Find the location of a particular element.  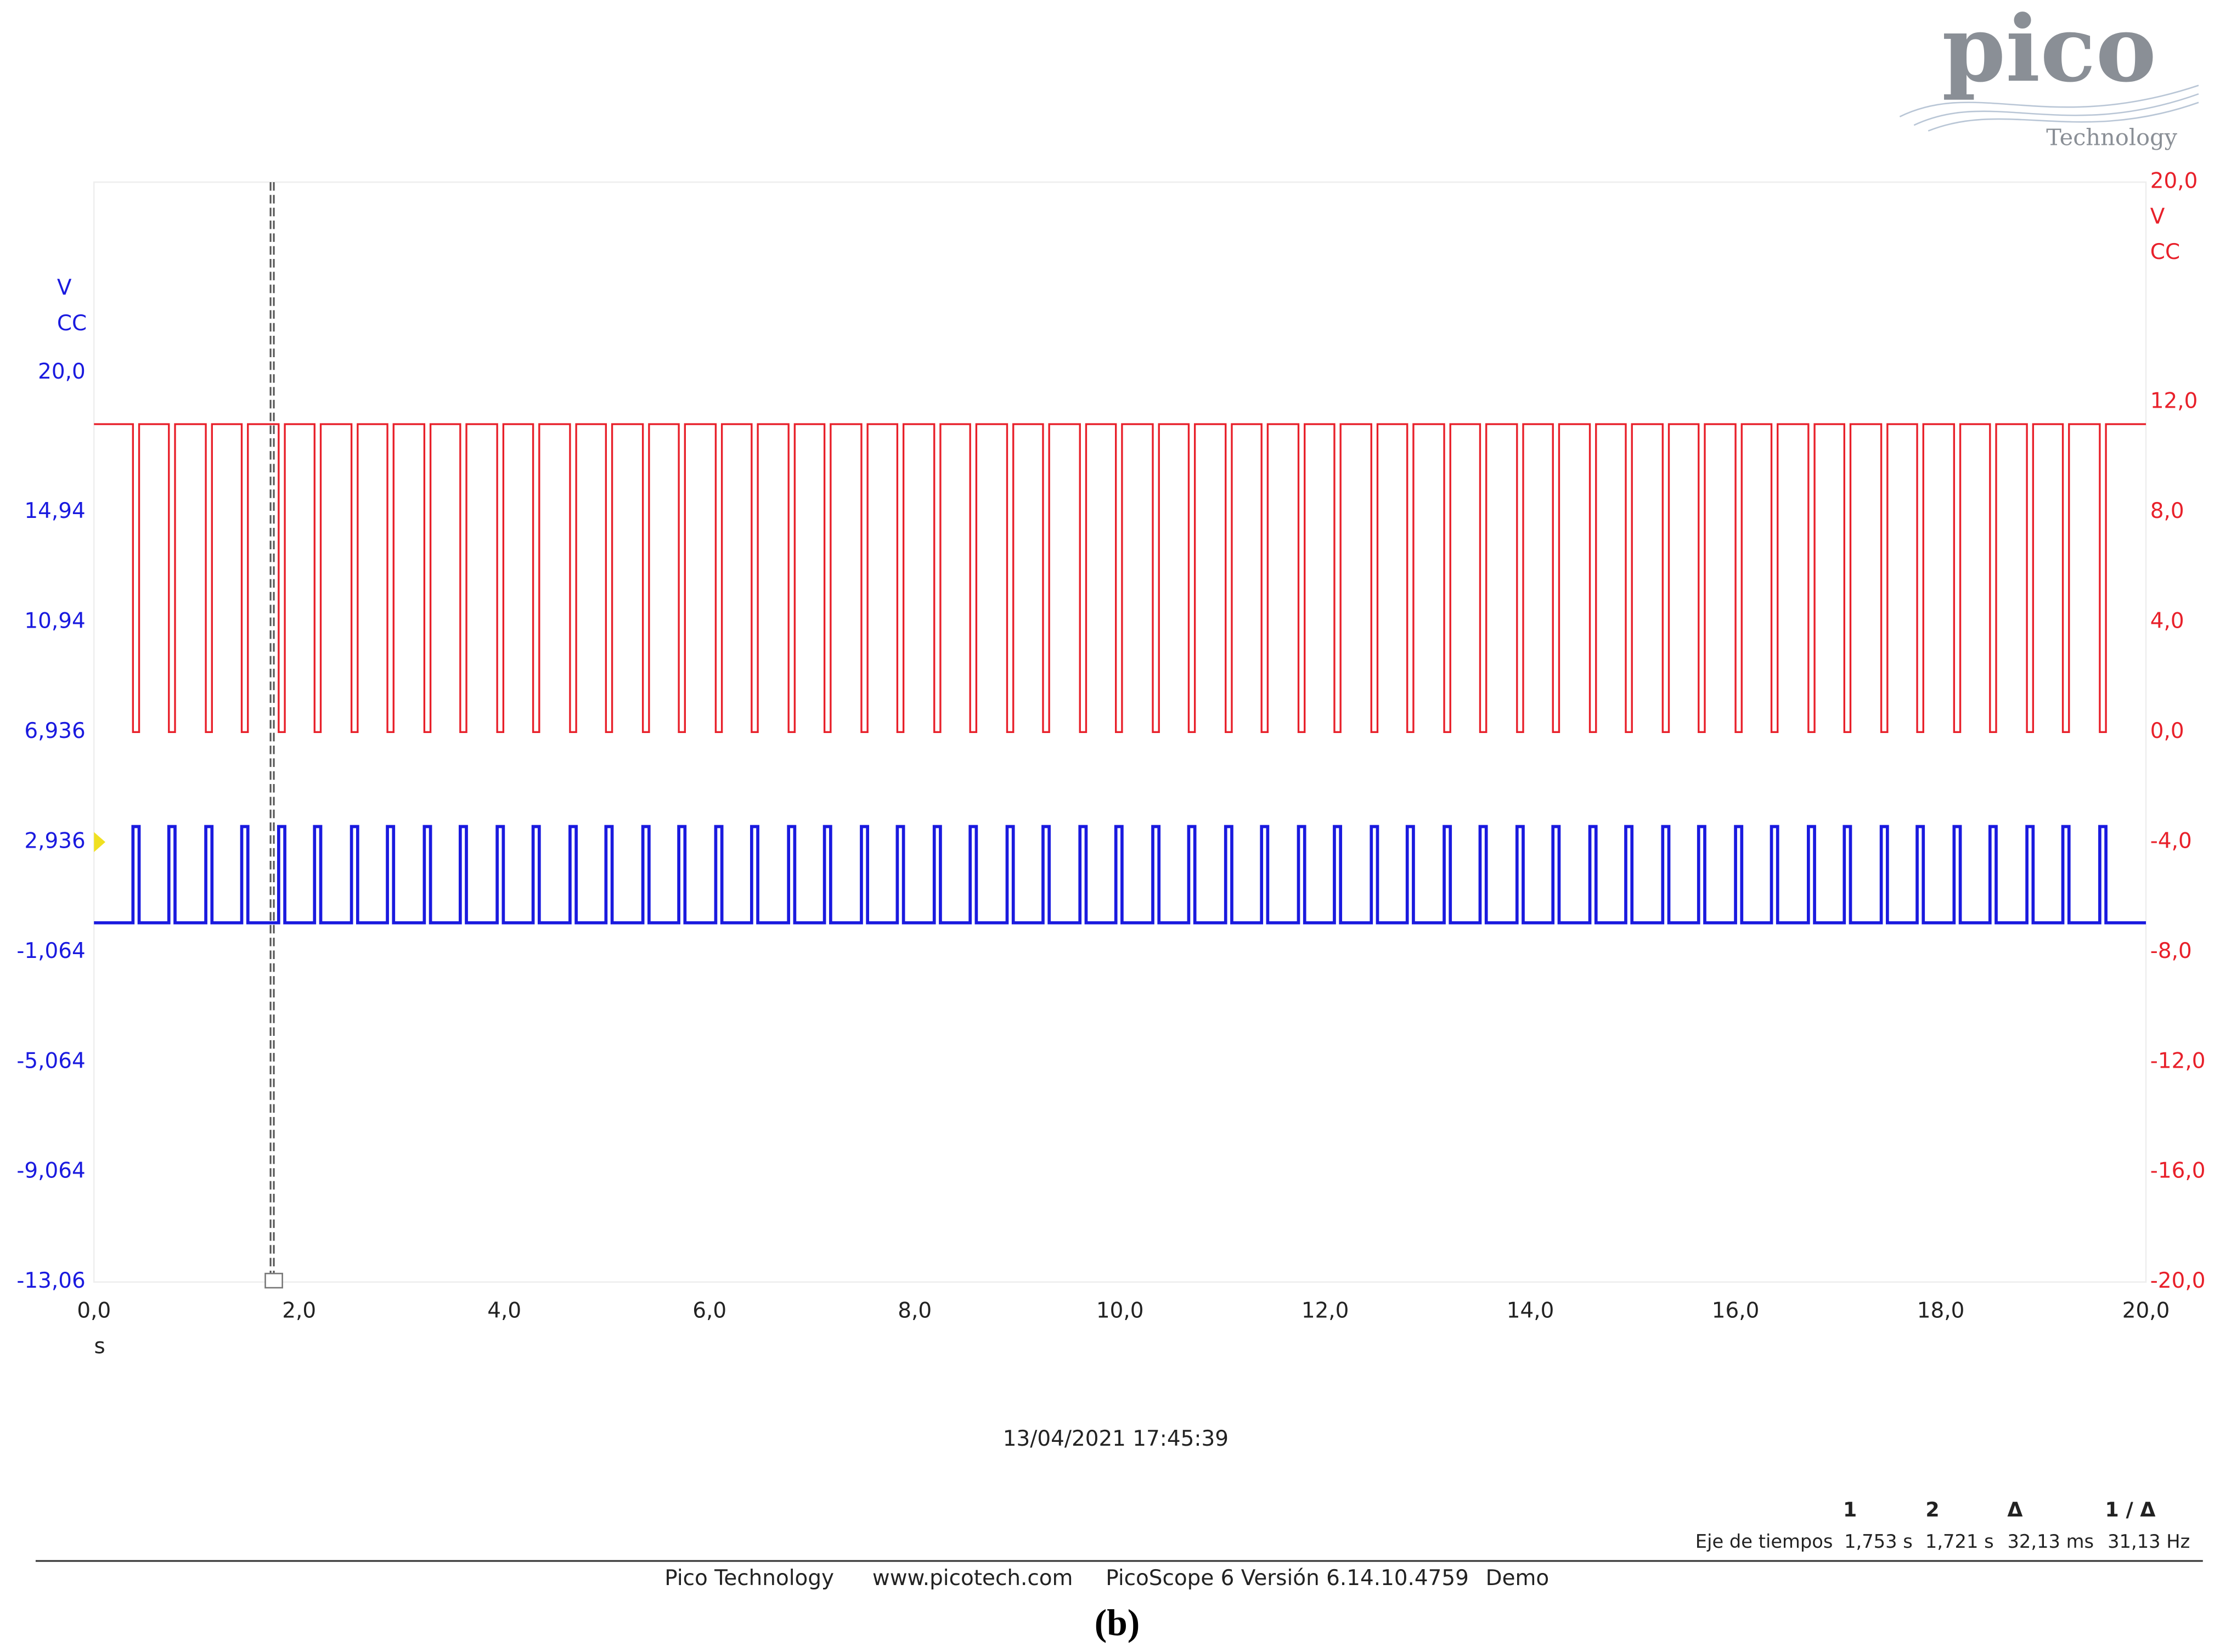

logo-swoosh is located at coordinates (2049, 108).